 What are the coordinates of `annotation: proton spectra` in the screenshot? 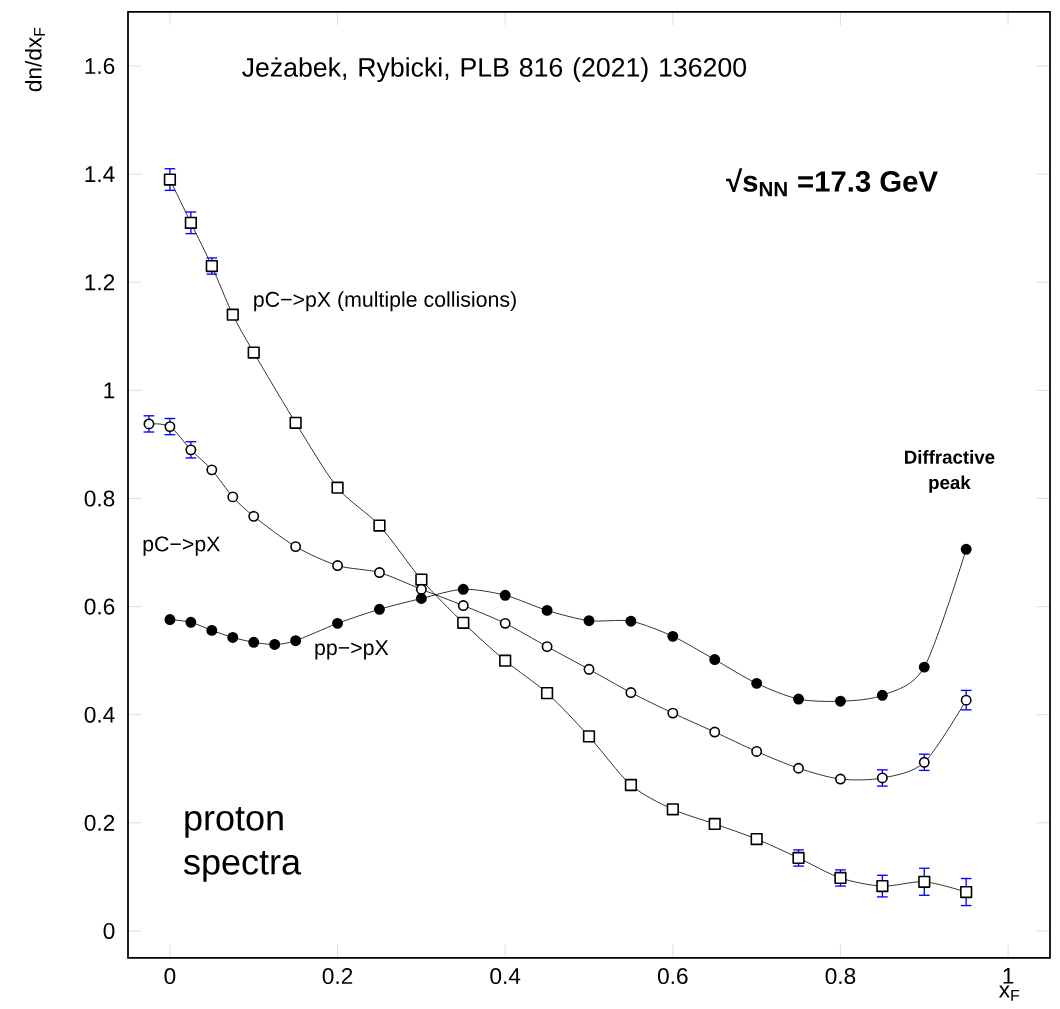 It's located at (243, 844).